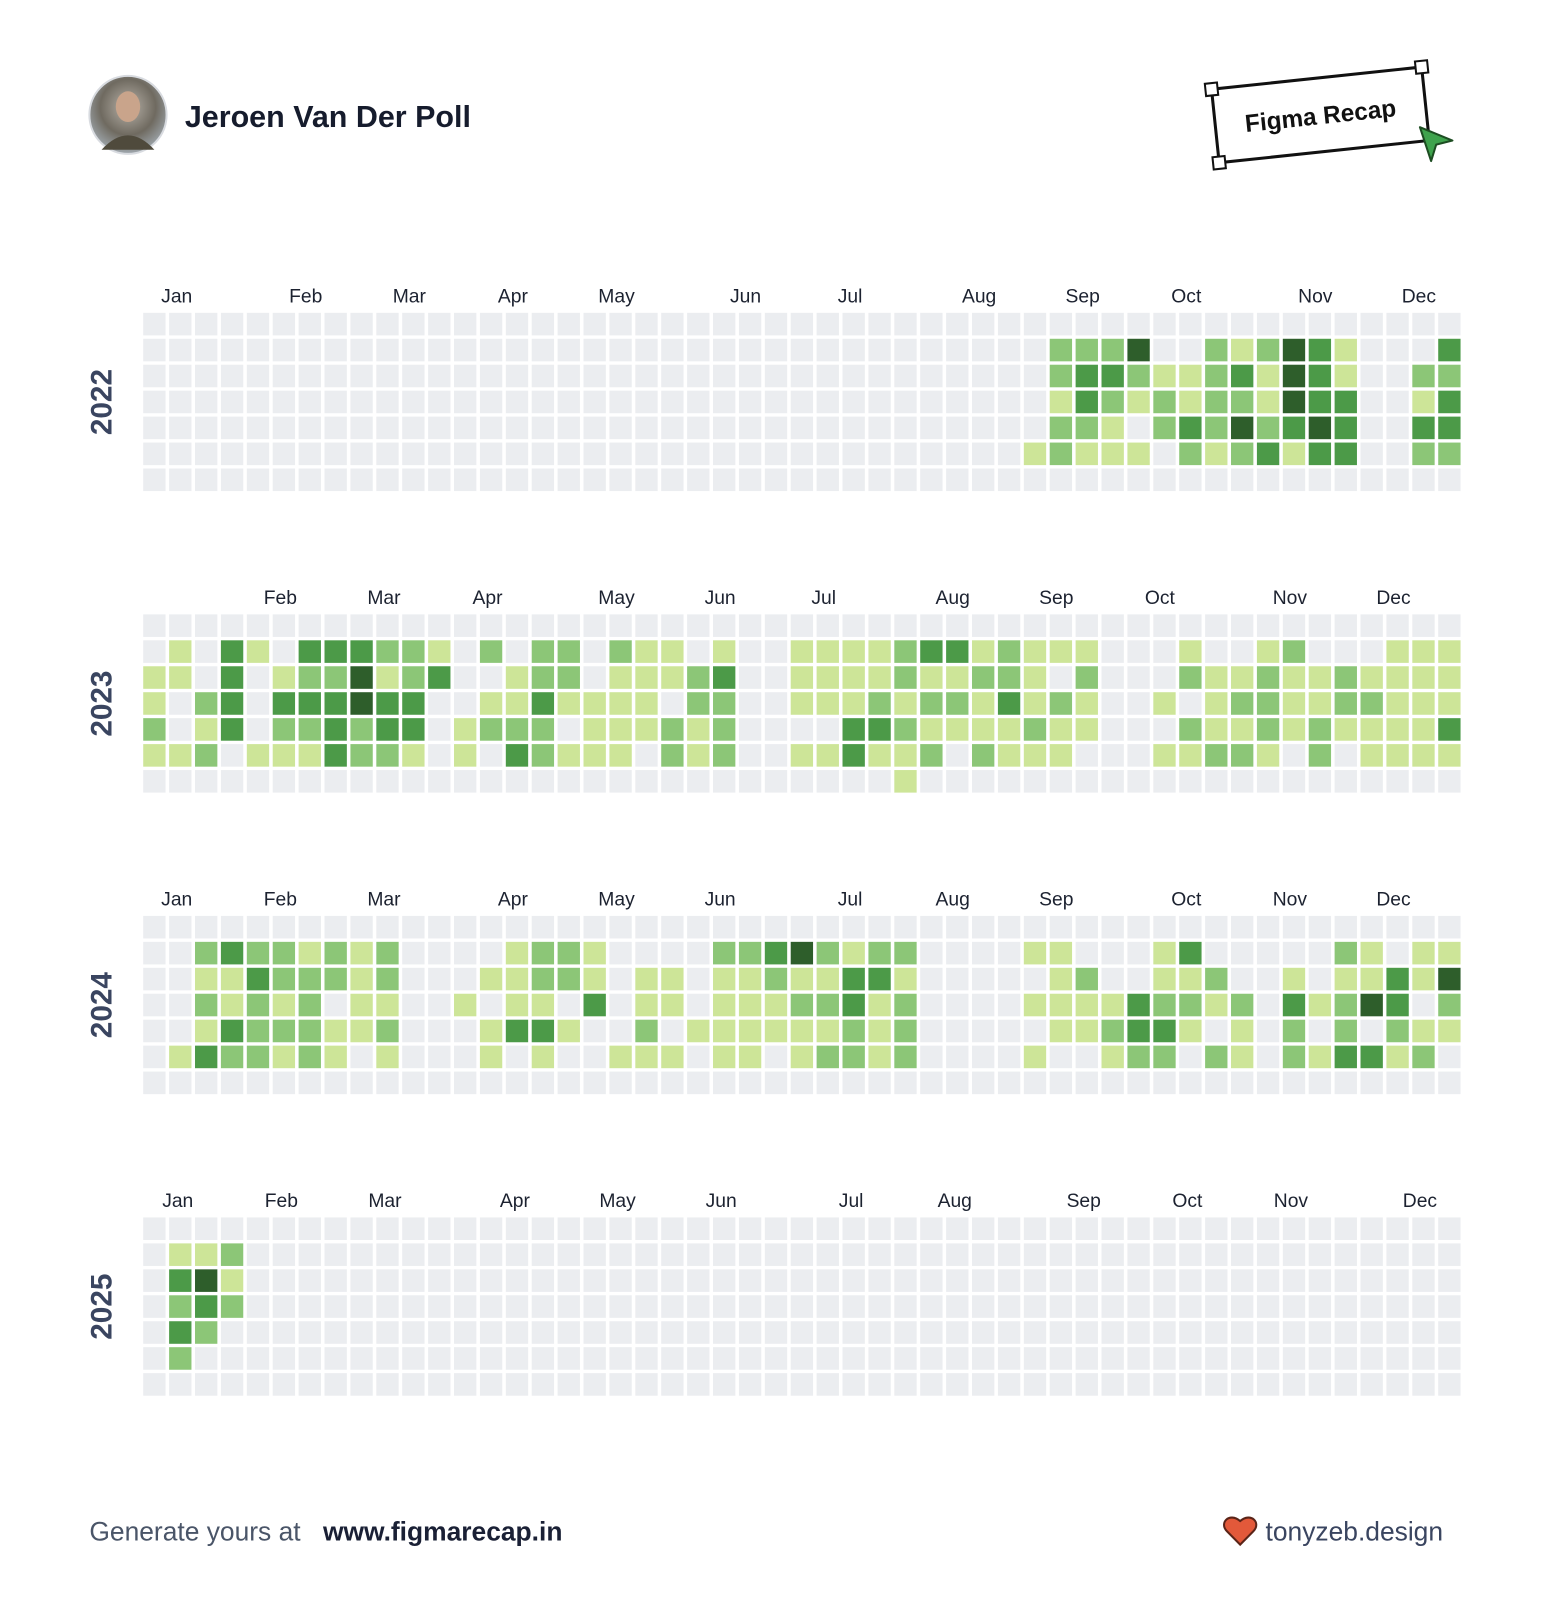 Image resolution: width=1554 pixels, height=1600 pixels. I want to click on footer-credit: tonyzeb.design, so click(1355, 1531).